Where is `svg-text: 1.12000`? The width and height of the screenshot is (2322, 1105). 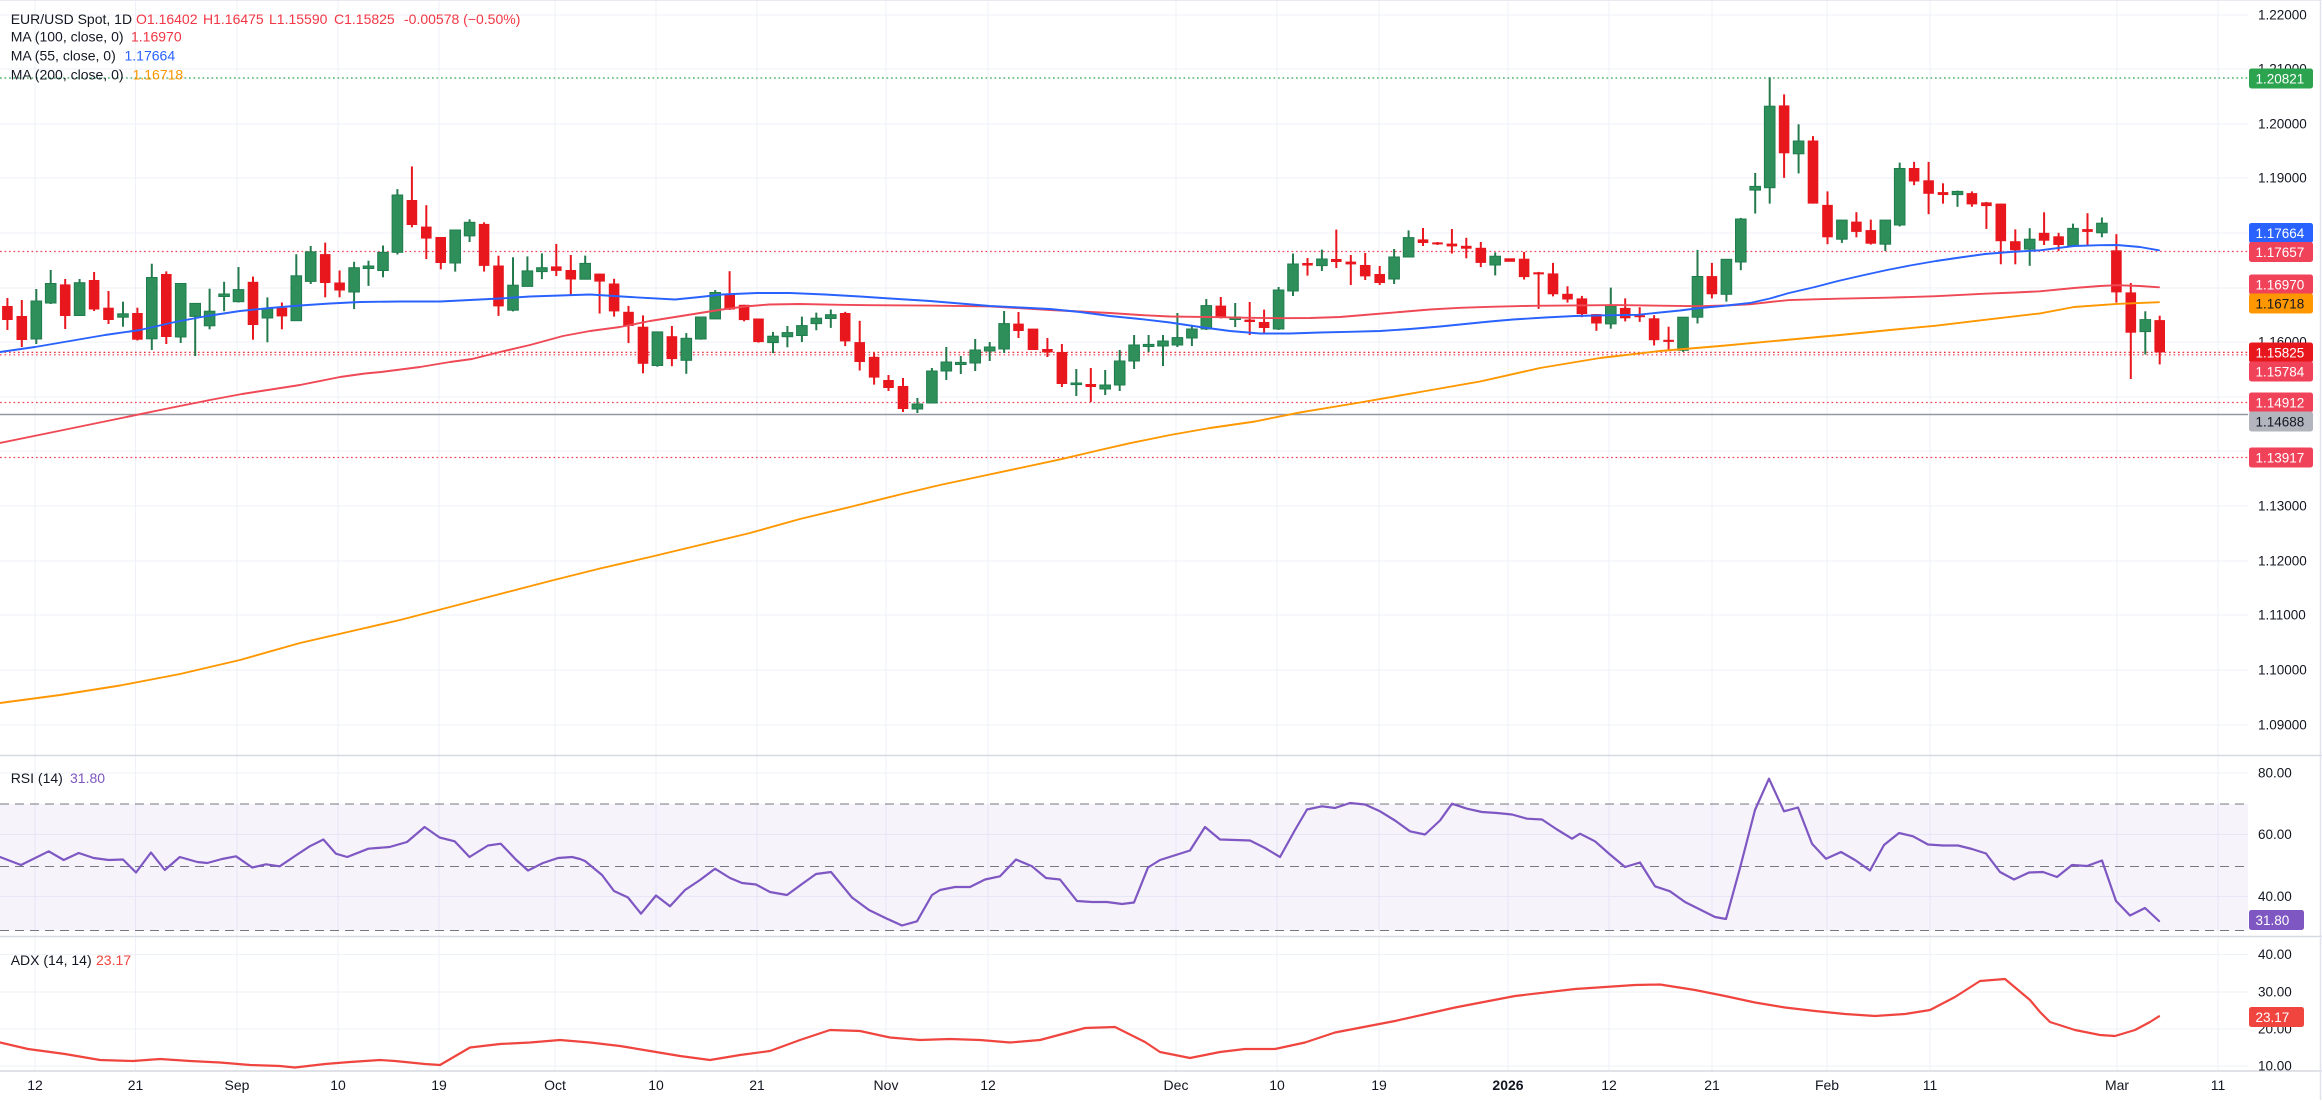
svg-text: 1.12000 is located at coordinates (2282, 561).